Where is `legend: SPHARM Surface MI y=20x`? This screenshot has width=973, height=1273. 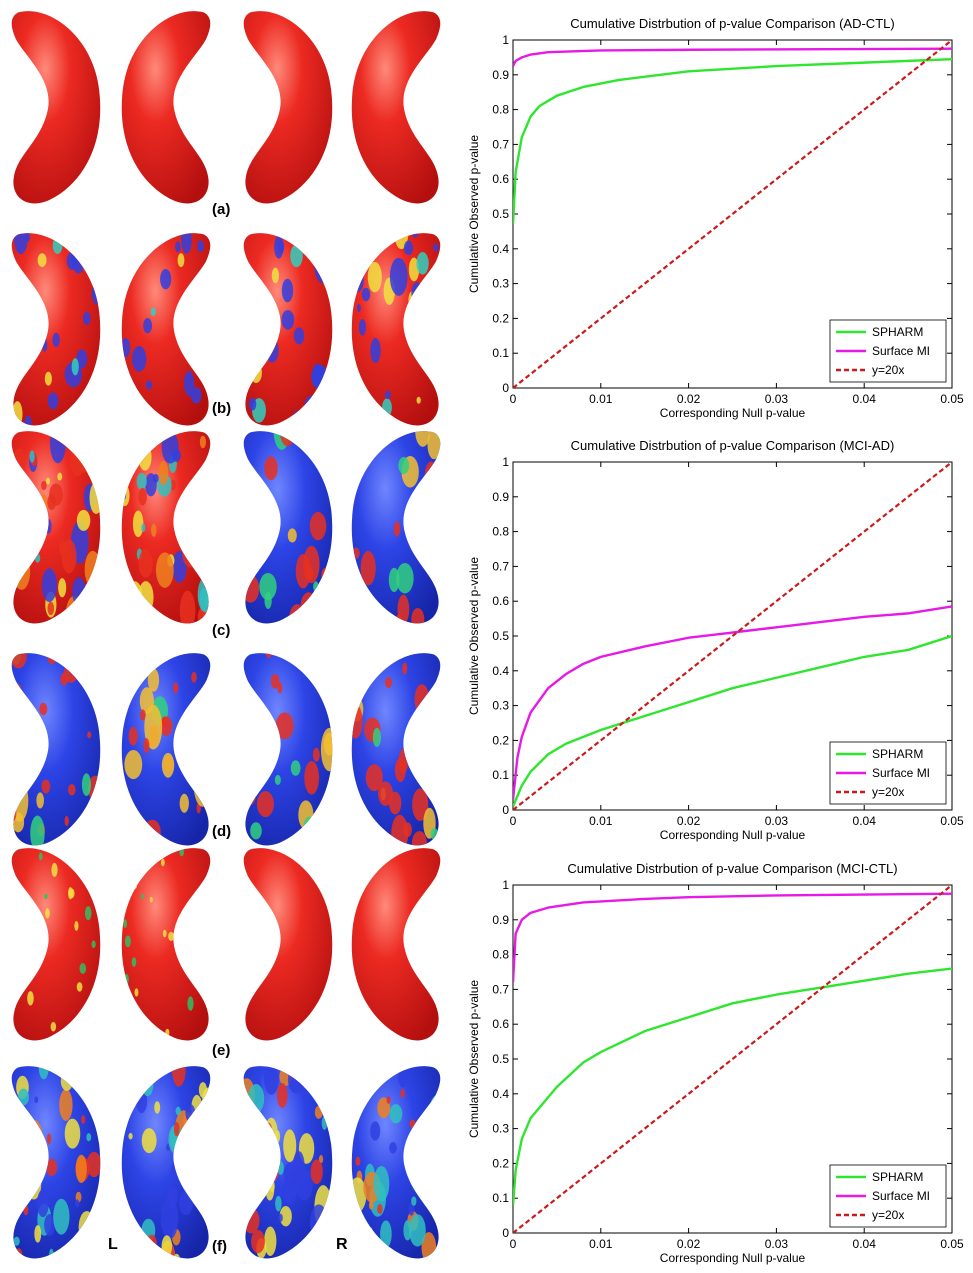 legend: SPHARM Surface MI y=20x is located at coordinates (888, 773).